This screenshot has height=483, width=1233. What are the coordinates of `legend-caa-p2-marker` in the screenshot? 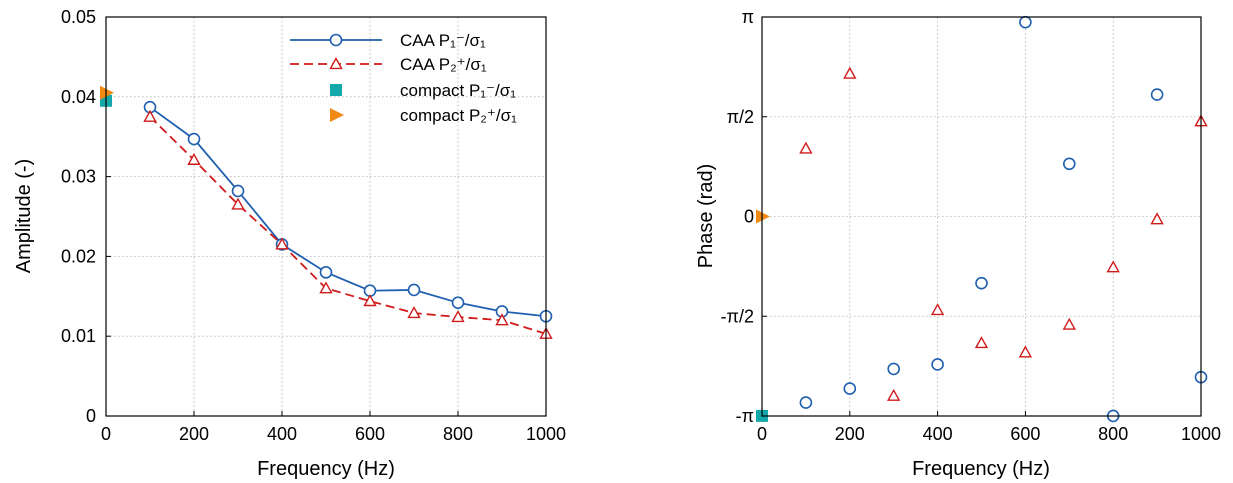 It's located at (336, 63).